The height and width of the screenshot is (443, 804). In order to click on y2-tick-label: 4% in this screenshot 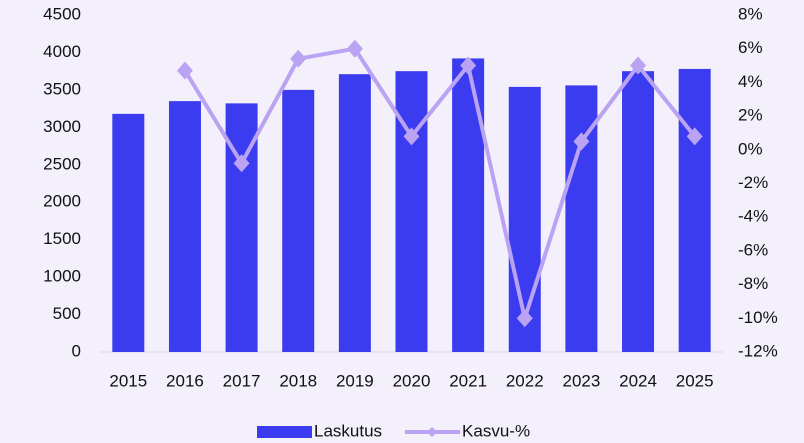, I will do `click(750, 81)`.